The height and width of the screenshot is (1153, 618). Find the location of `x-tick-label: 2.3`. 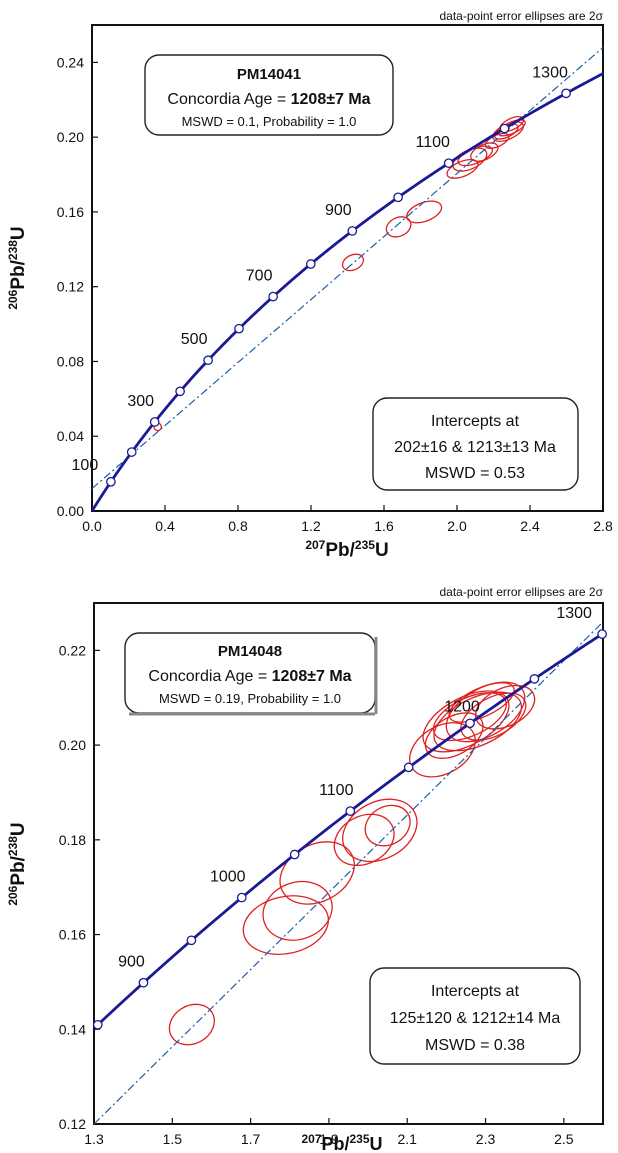

x-tick-label: 2.3 is located at coordinates (486, 1139).